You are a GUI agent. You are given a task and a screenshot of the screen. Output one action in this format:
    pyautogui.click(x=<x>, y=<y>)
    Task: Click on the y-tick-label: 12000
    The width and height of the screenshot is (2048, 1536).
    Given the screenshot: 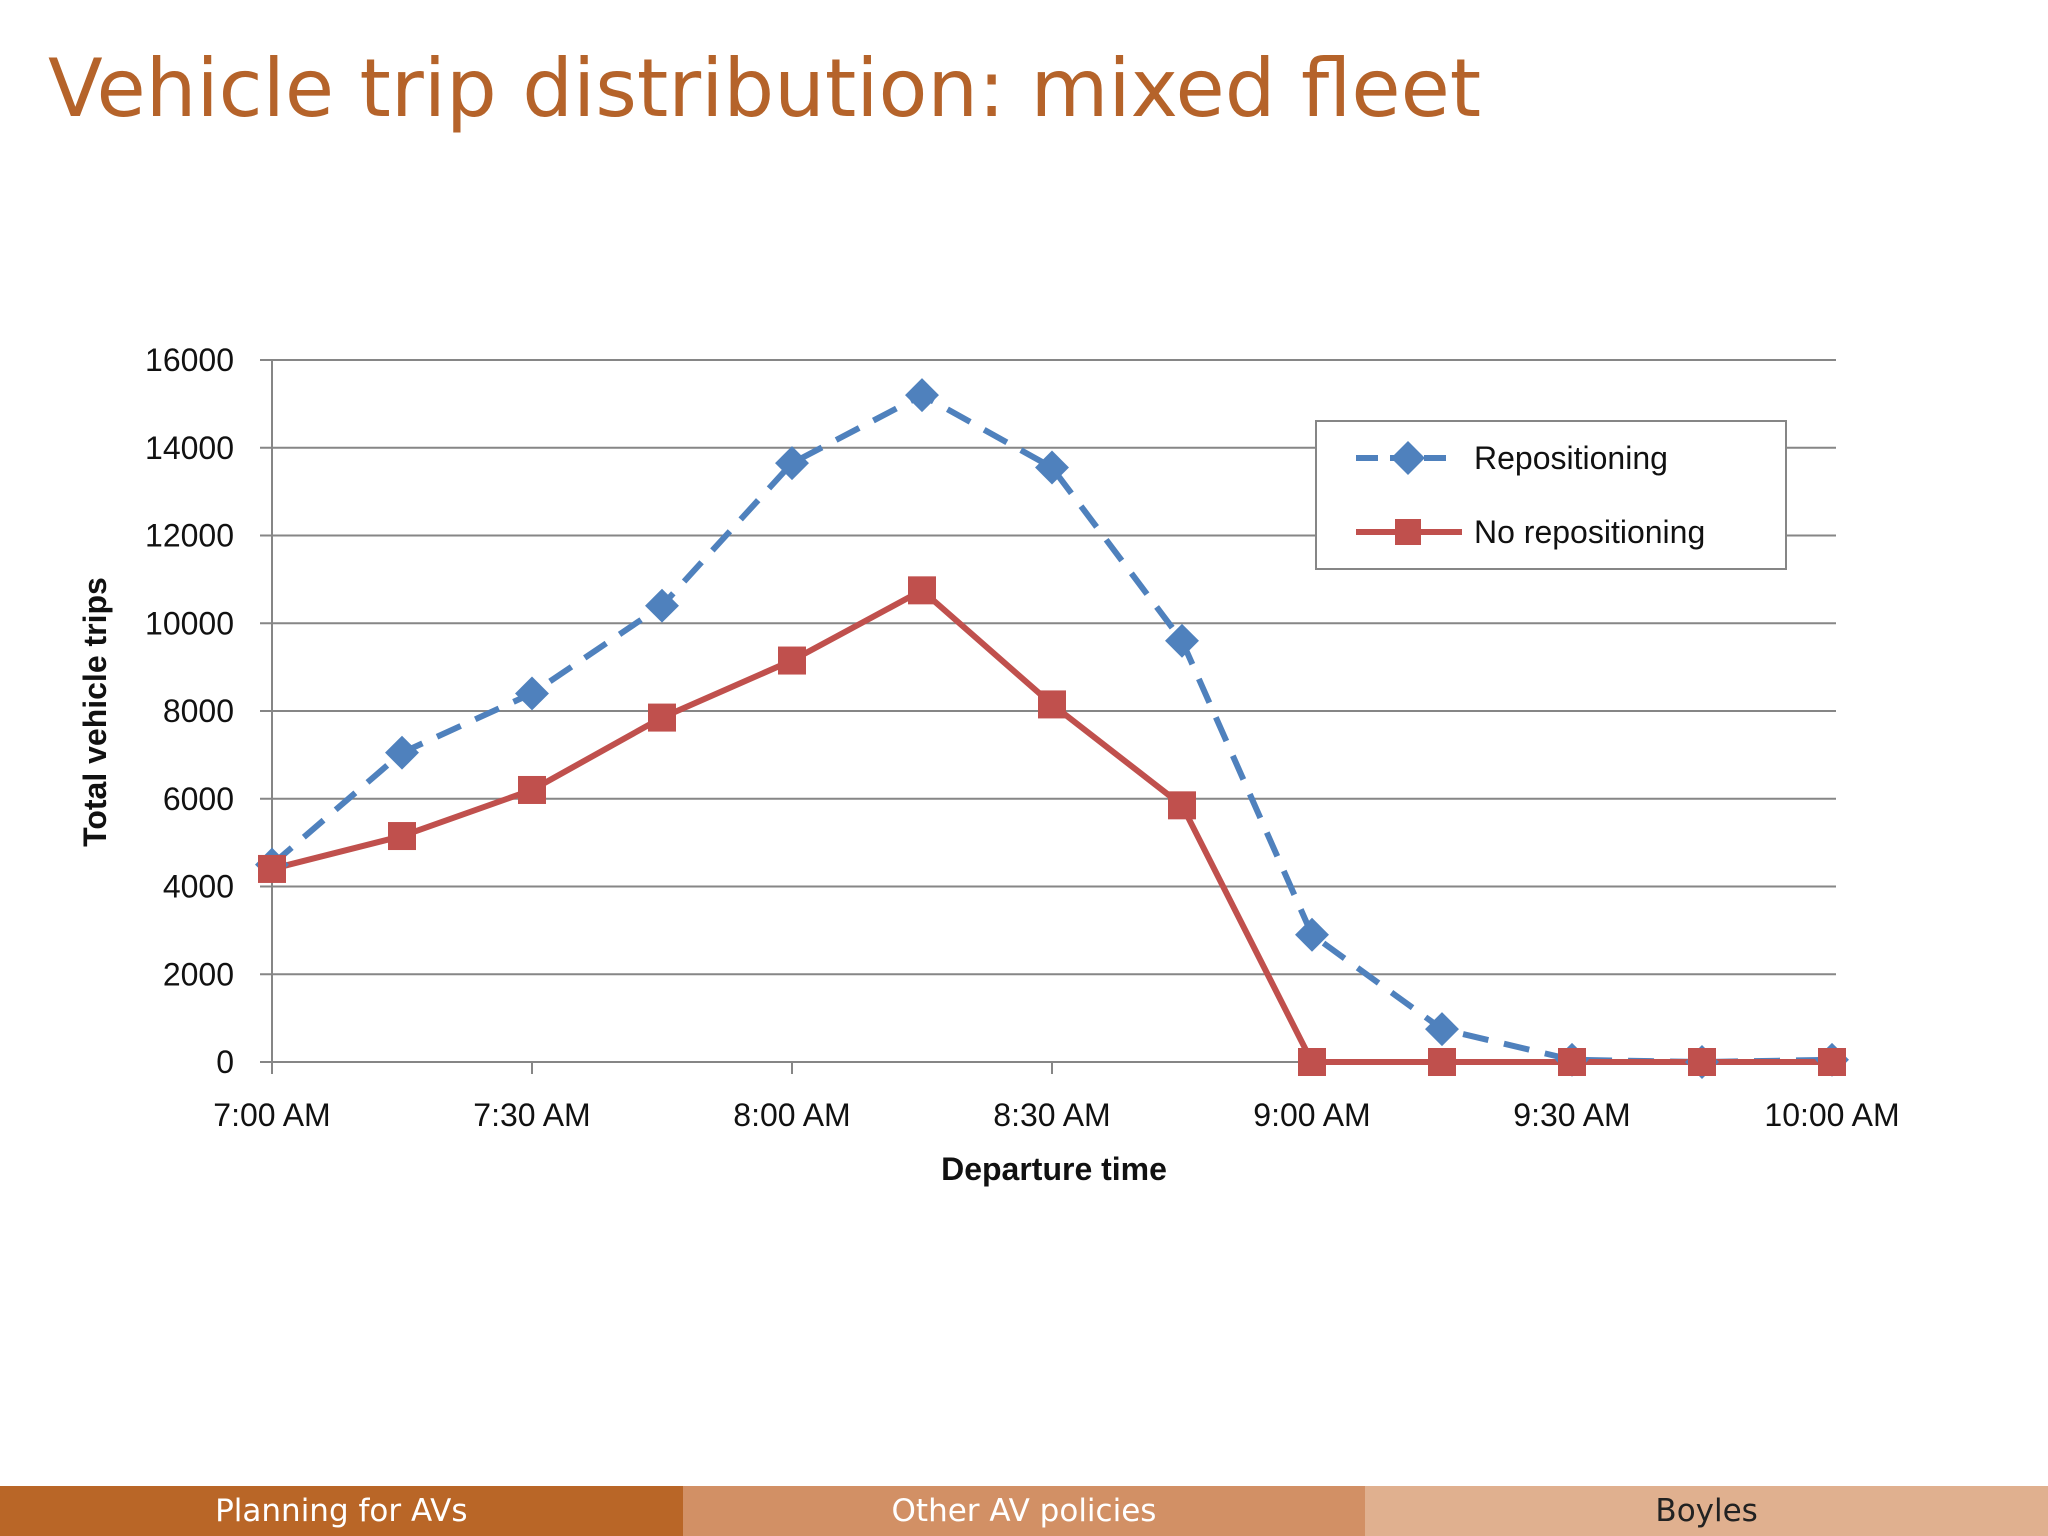 What is the action you would take?
    pyautogui.click(x=189, y=536)
    